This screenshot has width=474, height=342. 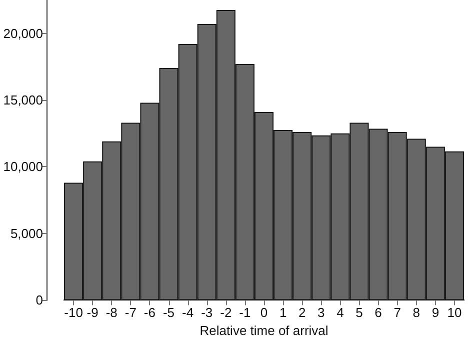 I want to click on x-tick-label: -7, so click(x=130, y=312).